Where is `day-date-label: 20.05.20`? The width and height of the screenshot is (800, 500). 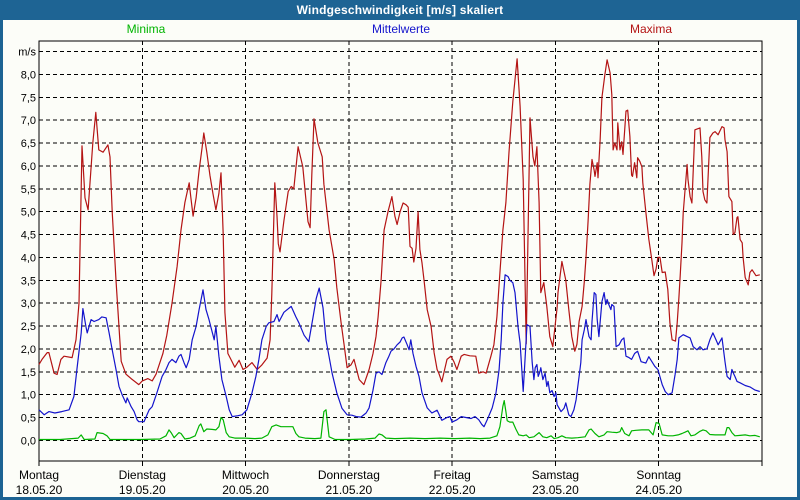 day-date-label: 20.05.20 is located at coordinates (245, 490).